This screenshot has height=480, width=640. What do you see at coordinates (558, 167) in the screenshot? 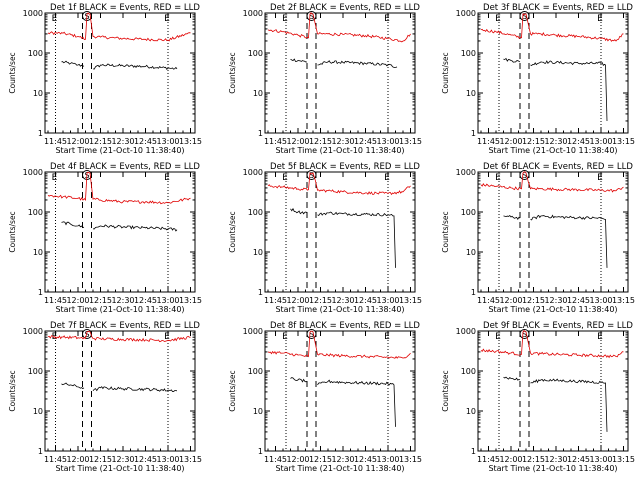
I see `panel-title: Det 6f BLACK = Events, RED = LLD` at bounding box center [558, 167].